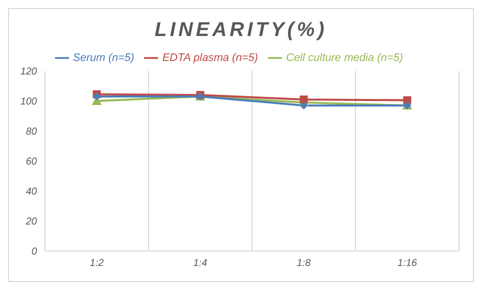 The height and width of the screenshot is (288, 480). Describe the element at coordinates (345, 58) in the screenshot. I see `legend-label: Cell culture media (n=5)` at that location.